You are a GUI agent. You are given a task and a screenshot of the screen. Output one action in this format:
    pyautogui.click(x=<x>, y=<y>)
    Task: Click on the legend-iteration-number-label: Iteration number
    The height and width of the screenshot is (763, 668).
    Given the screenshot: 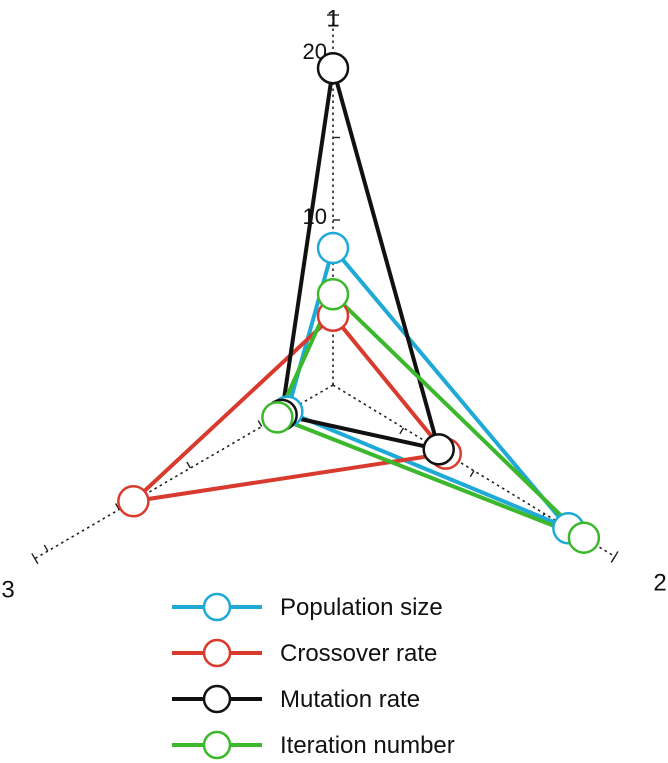 What is the action you would take?
    pyautogui.click(x=367, y=745)
    